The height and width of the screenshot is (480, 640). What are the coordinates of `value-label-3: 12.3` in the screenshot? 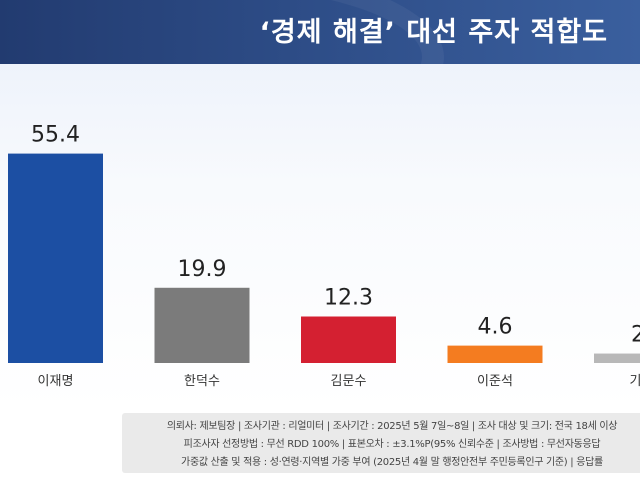 It's located at (348, 298).